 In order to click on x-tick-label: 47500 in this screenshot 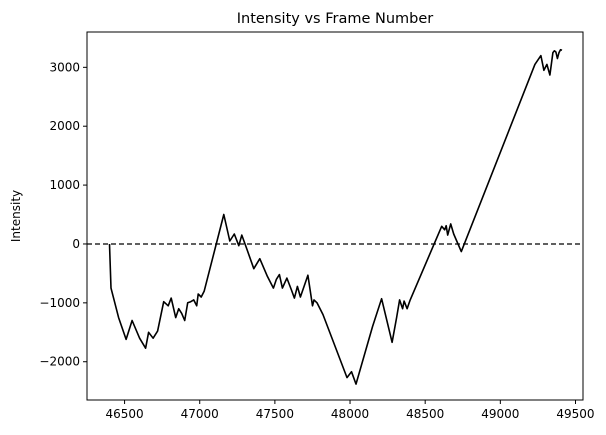, I will do `click(275, 414)`.